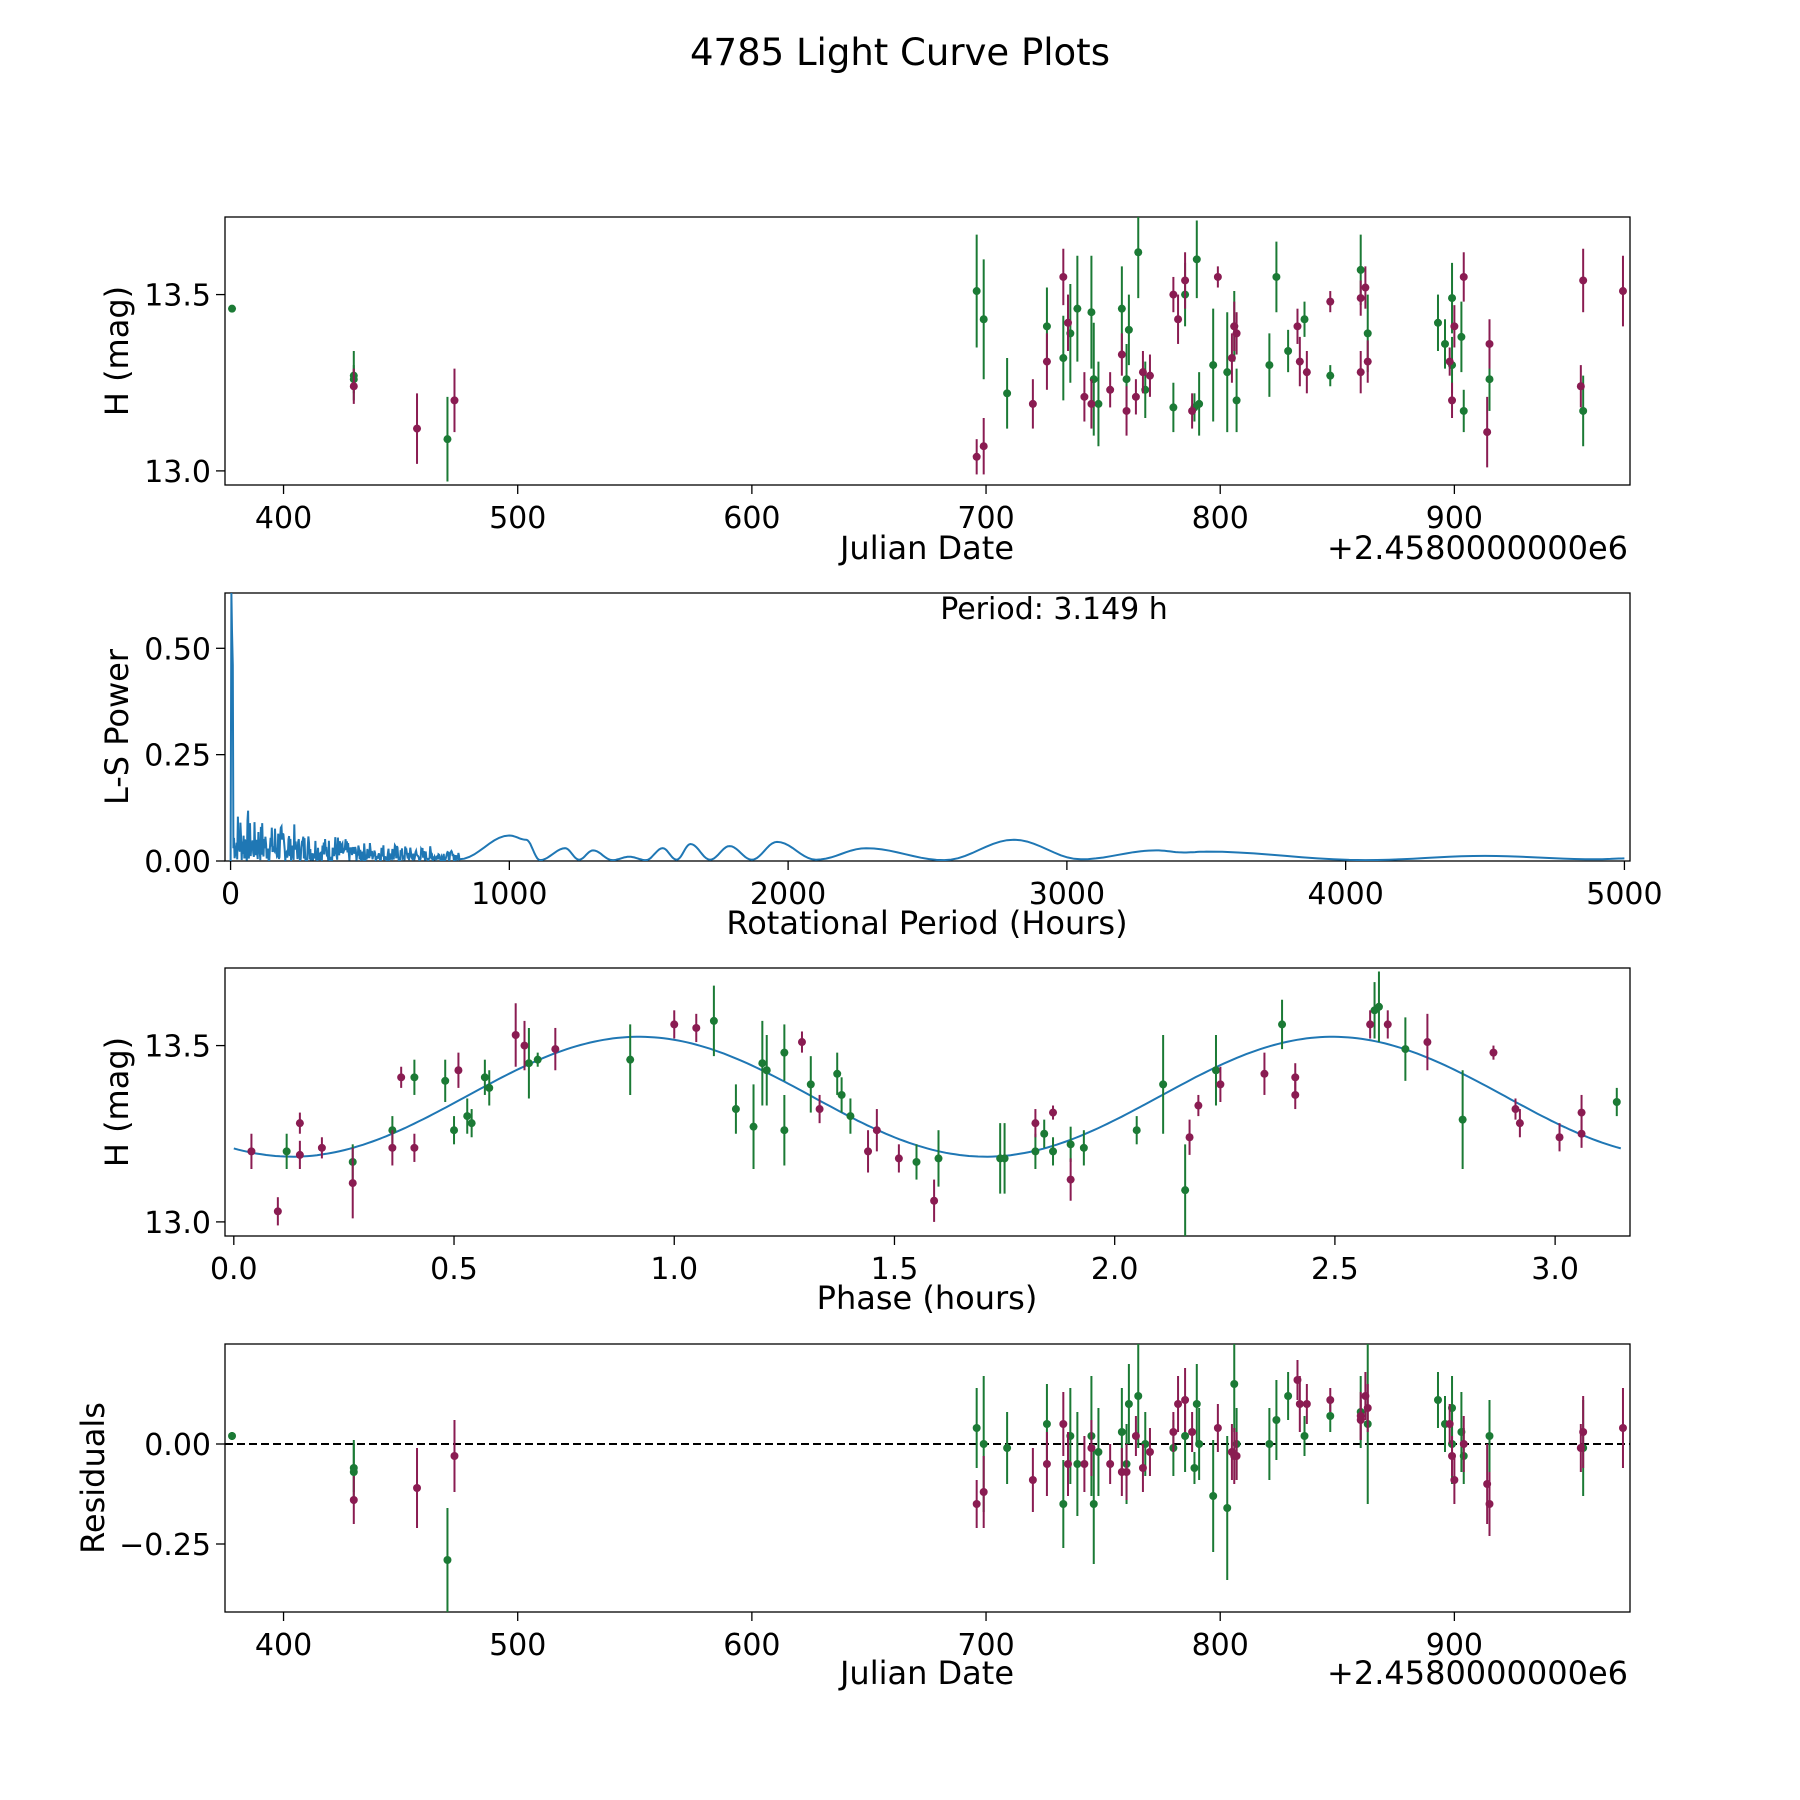 This screenshot has width=1800, height=1800. Describe the element at coordinates (177, 756) in the screenshot. I see `y-tick-label: 0.25` at that location.